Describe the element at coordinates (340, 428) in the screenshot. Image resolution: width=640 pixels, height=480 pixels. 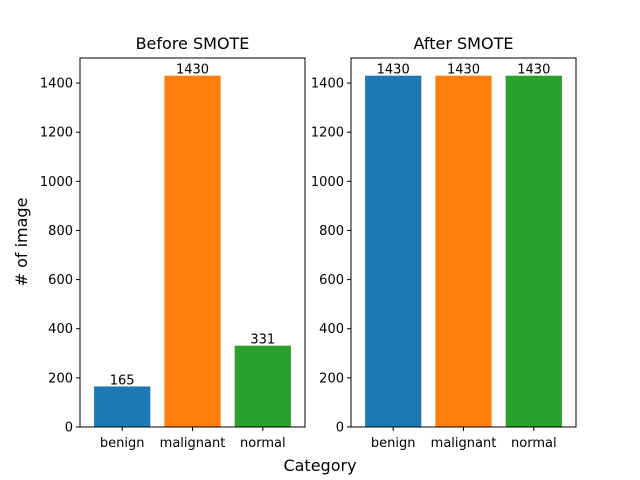
I see `after-smote-y-tick-label: 0` at that location.